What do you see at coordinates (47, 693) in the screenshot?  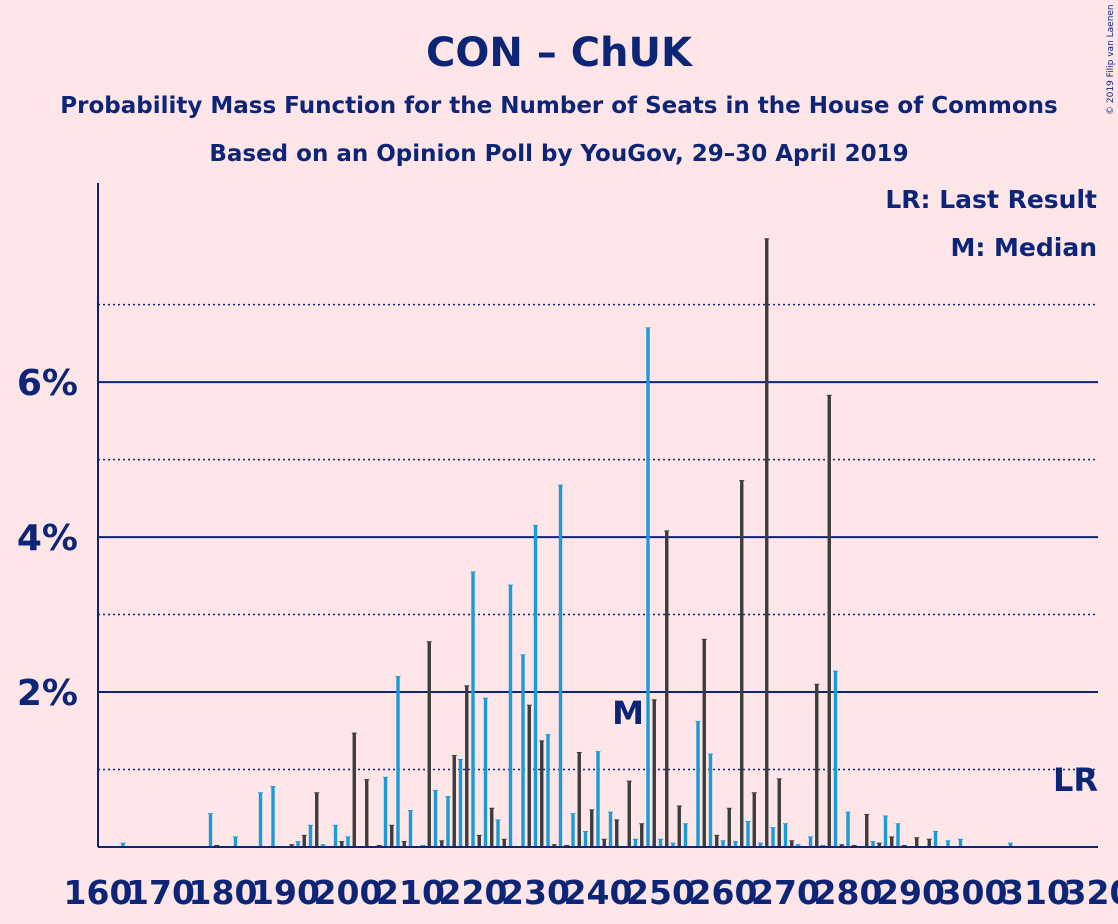 I see `y-tick-label: 2%` at bounding box center [47, 693].